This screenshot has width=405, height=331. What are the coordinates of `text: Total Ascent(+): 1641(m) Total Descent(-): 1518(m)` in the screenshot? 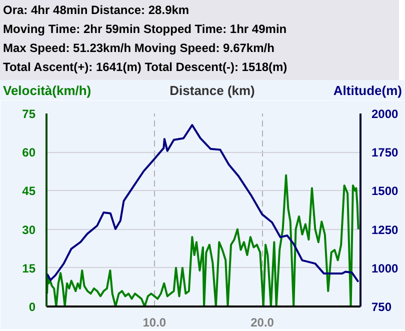 It's located at (145, 67).